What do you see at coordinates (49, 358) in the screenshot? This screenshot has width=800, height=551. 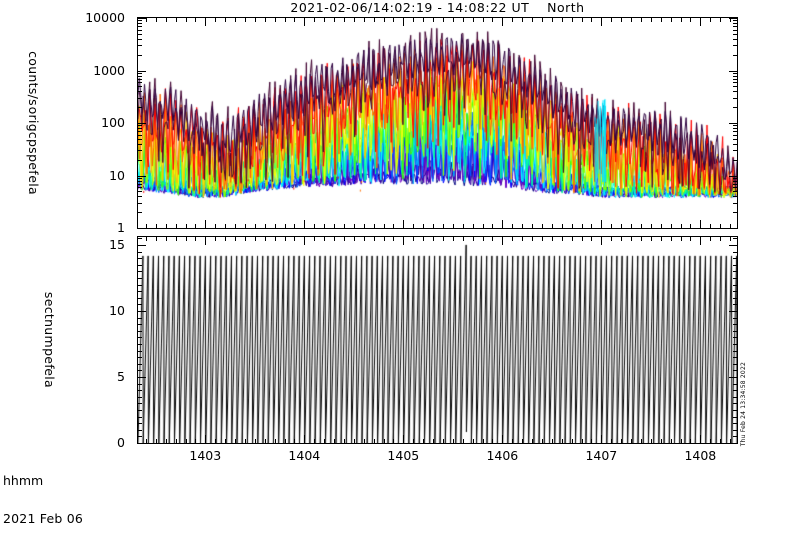 I see `axis-title-word-1: pef` at bounding box center [49, 358].